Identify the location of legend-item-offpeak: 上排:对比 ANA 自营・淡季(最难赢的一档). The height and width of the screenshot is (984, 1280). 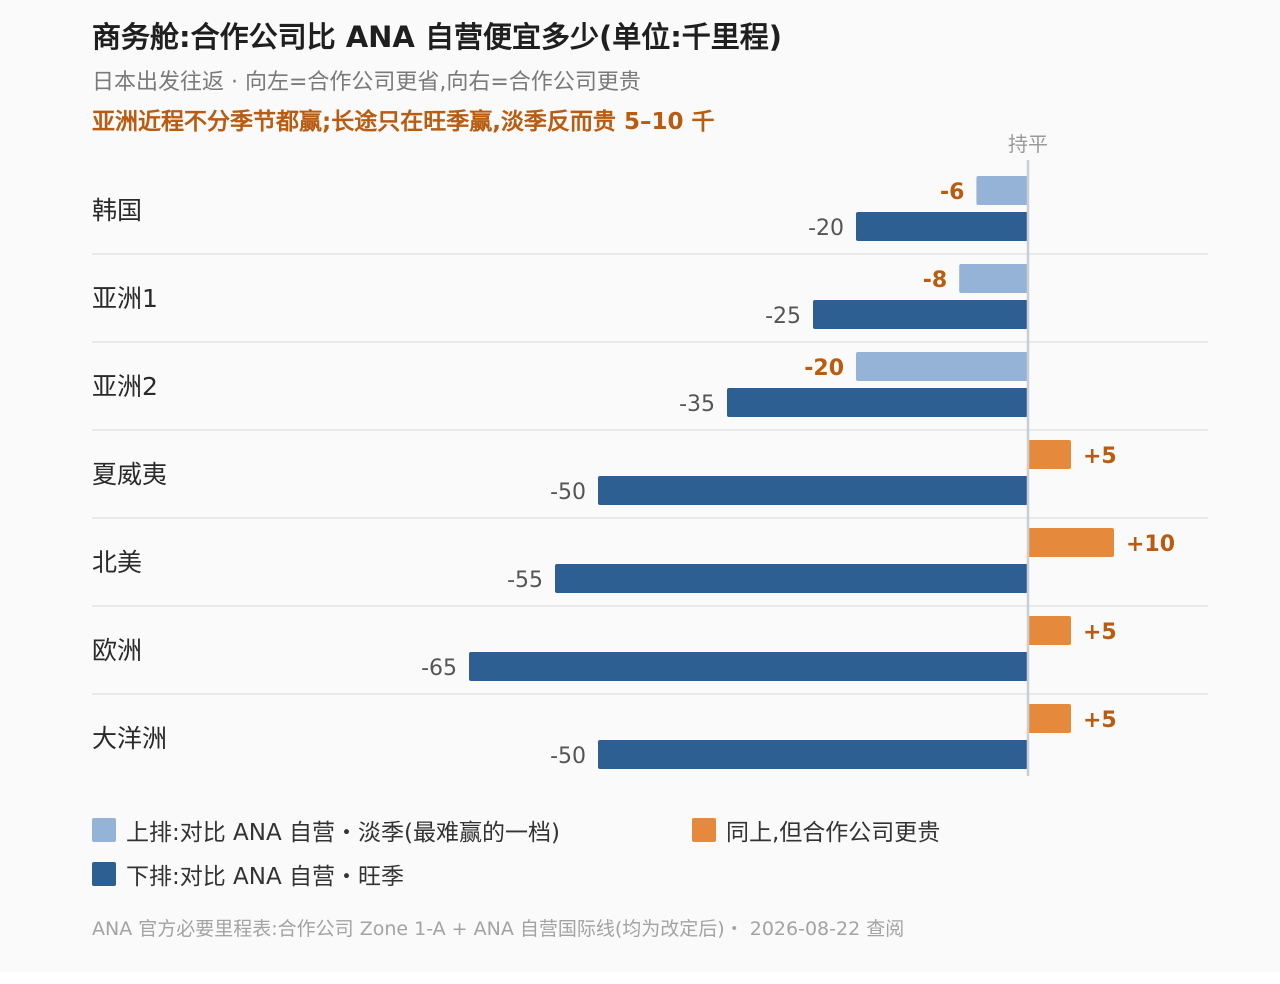
(326, 830).